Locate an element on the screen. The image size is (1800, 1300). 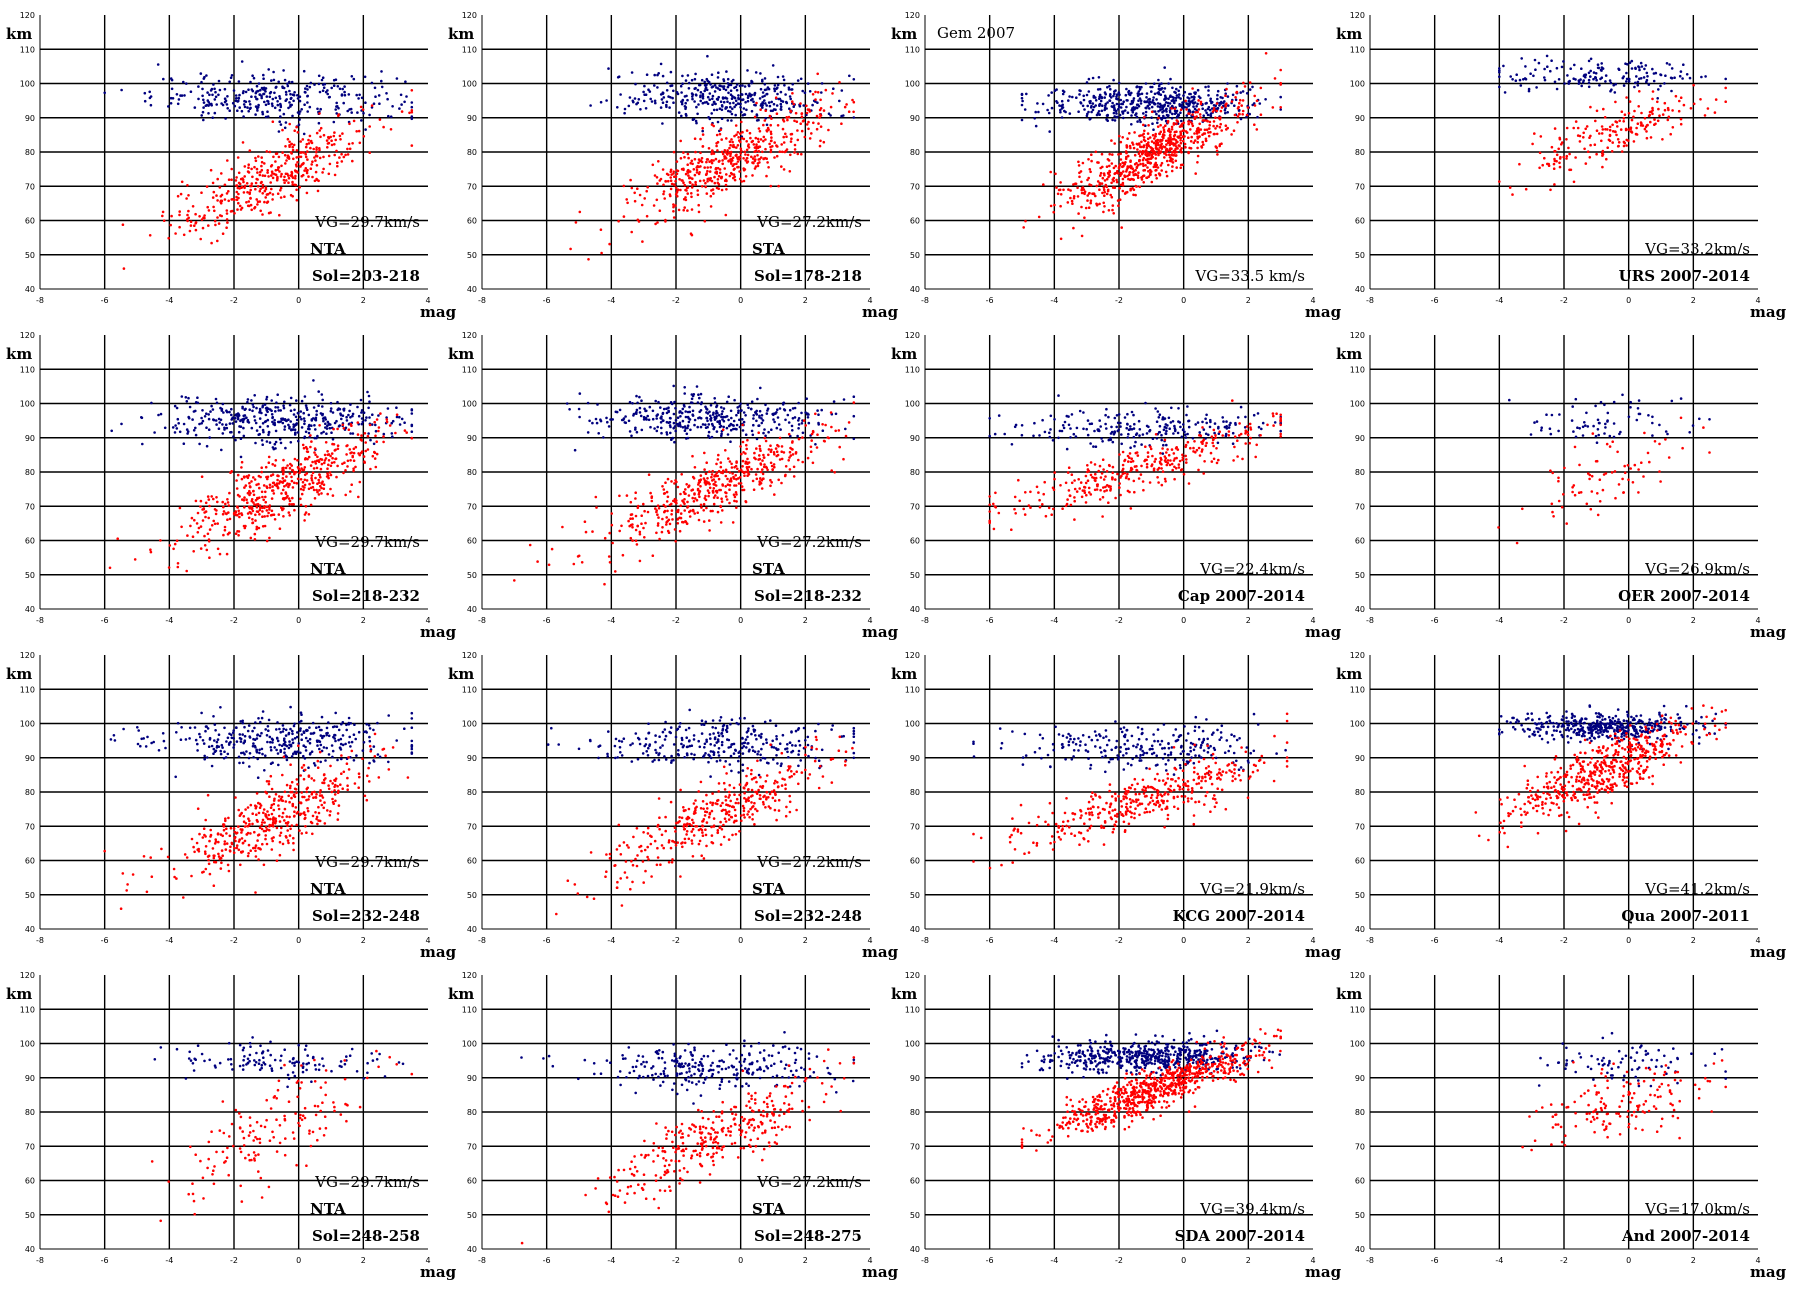
annotation: STA is located at coordinates (768, 249).